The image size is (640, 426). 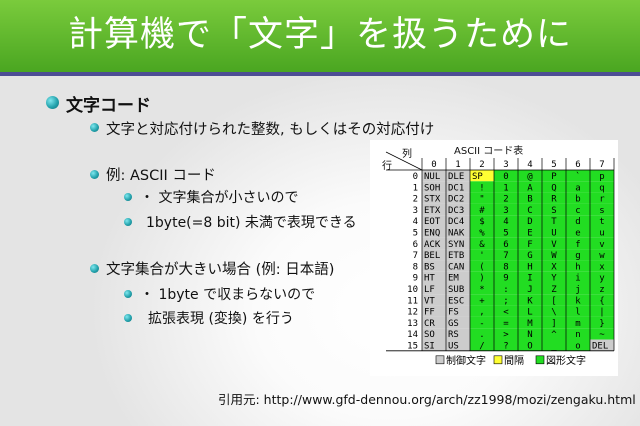 I want to click on ascii-char: m, so click(x=577, y=324).